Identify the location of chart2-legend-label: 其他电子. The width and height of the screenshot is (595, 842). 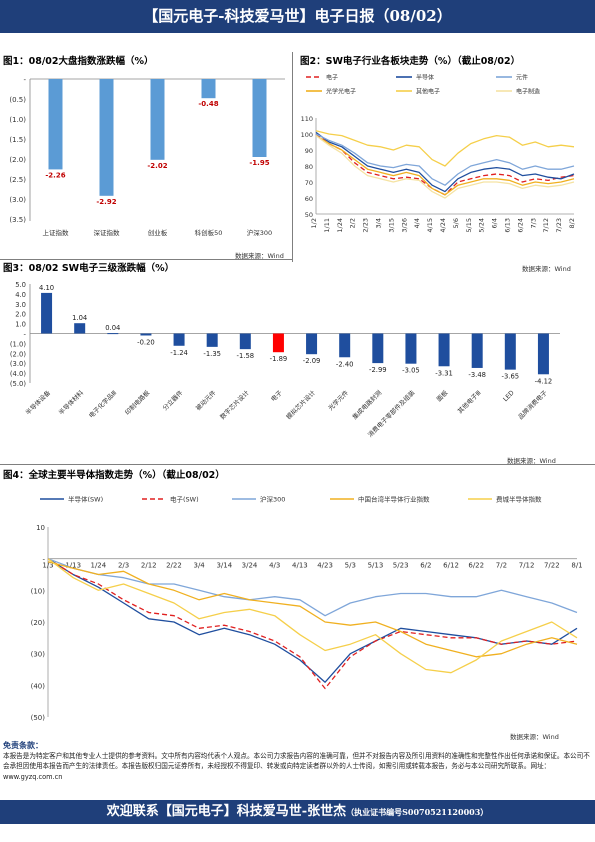
(428, 92).